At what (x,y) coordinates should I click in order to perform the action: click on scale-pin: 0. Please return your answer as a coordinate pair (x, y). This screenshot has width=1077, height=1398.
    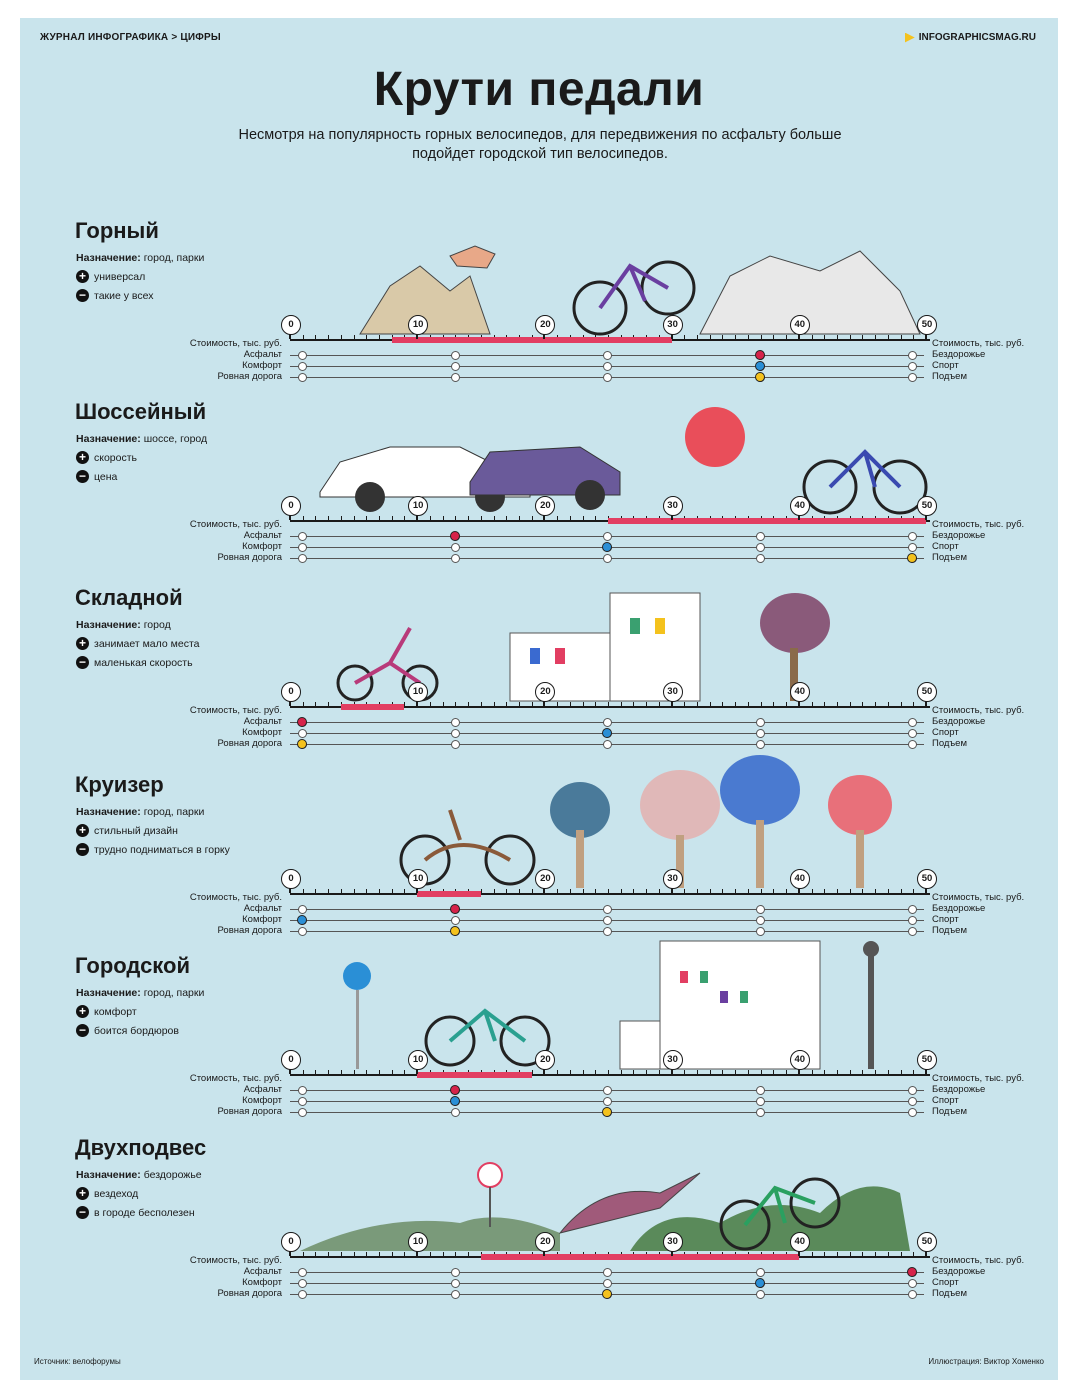
    Looking at the image, I should click on (291, 1244).